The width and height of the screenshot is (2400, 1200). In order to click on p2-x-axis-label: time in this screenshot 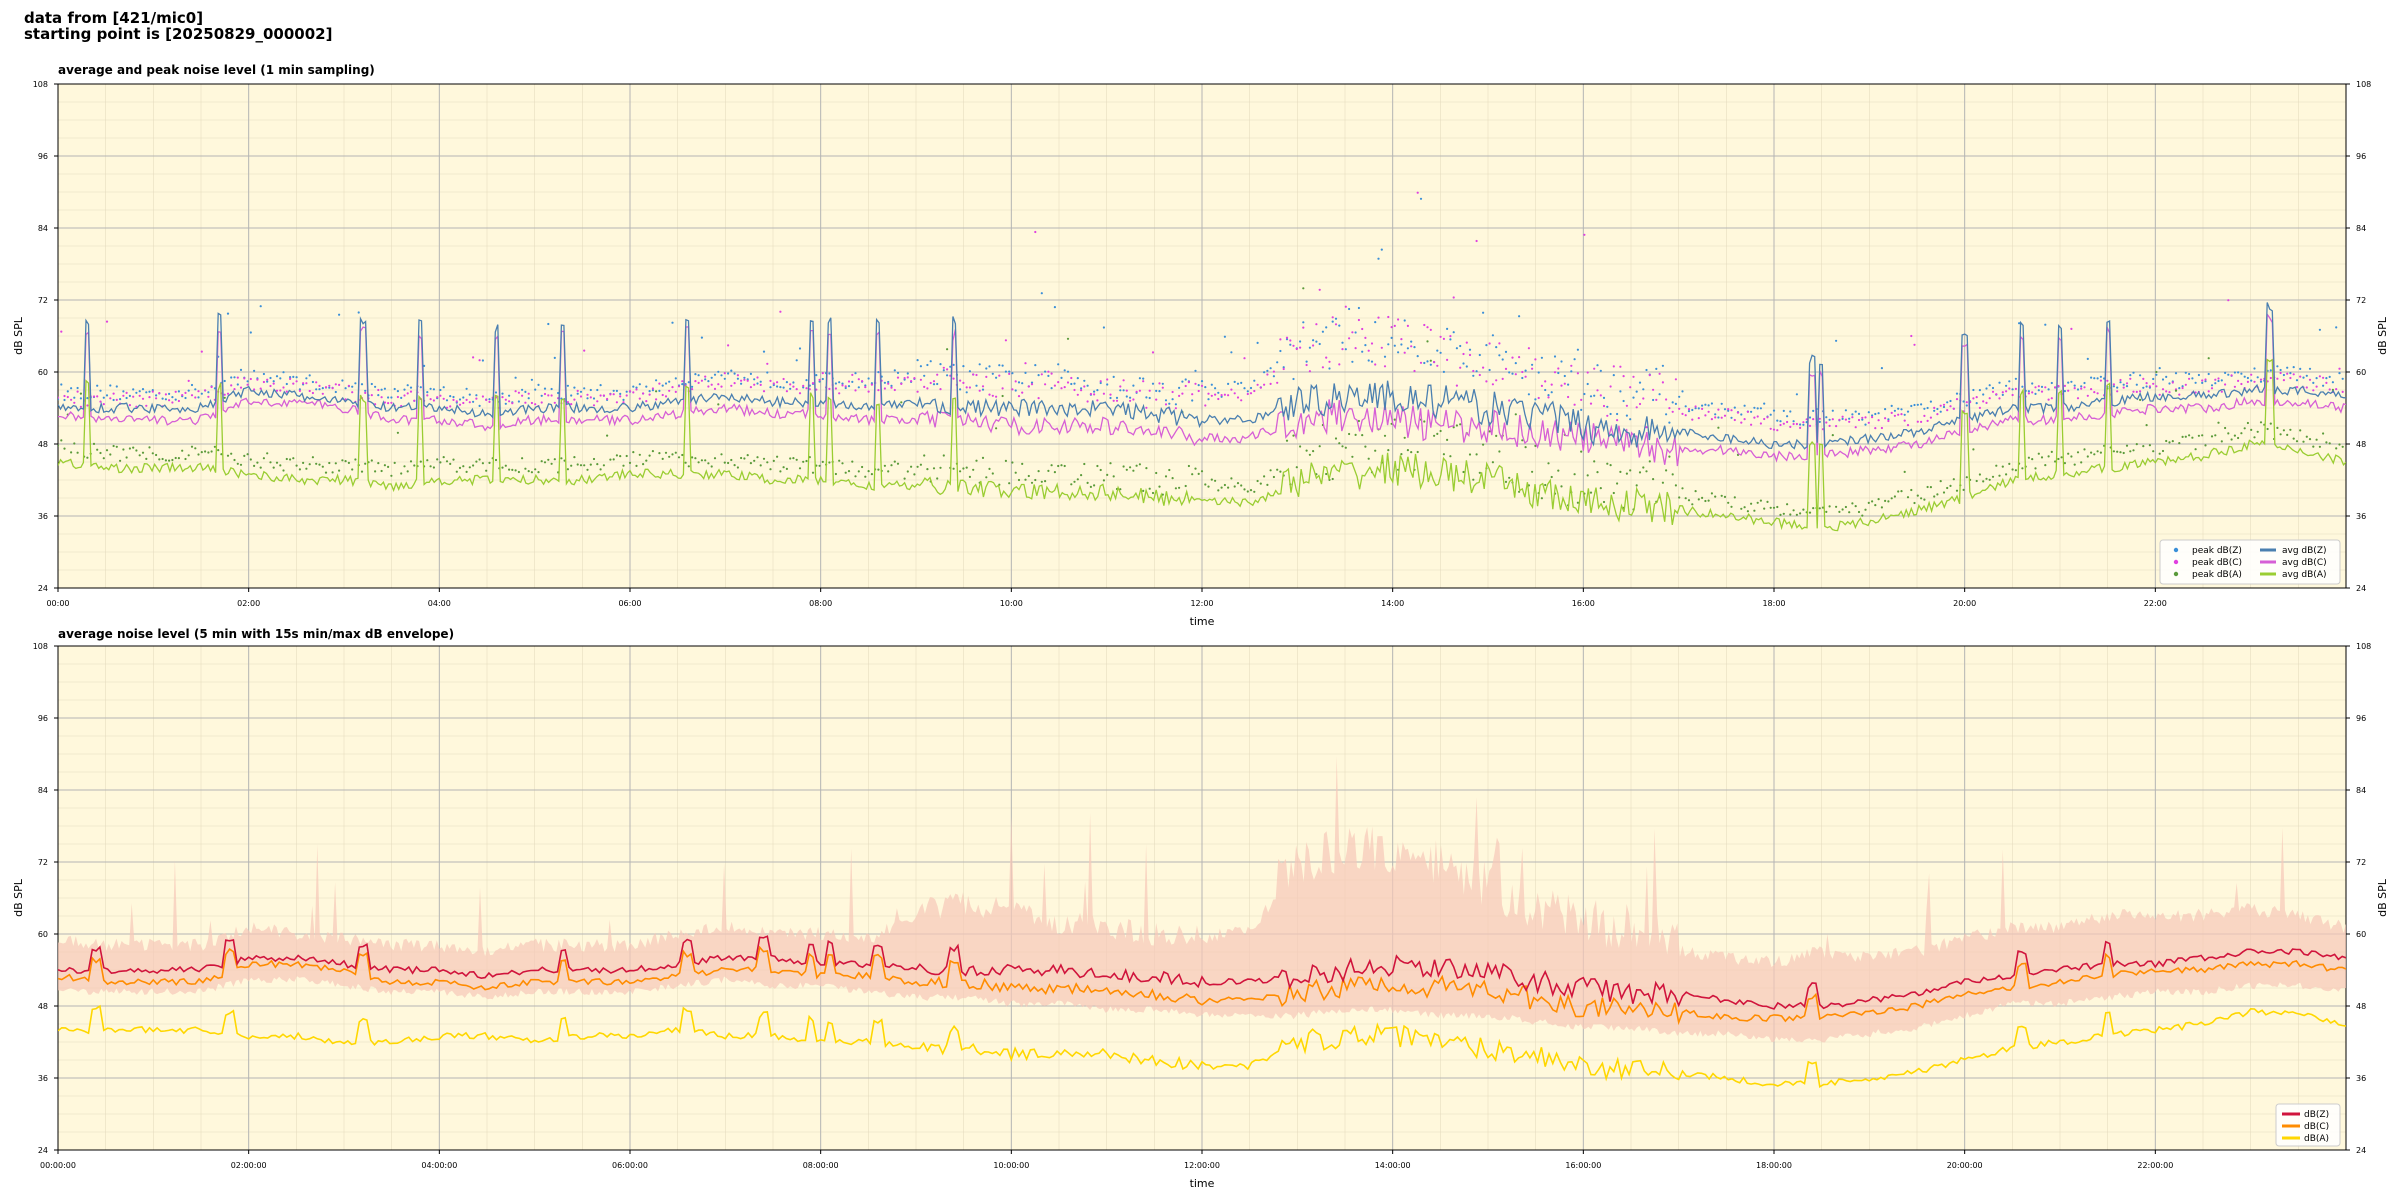, I will do `click(1202, 1183)`.